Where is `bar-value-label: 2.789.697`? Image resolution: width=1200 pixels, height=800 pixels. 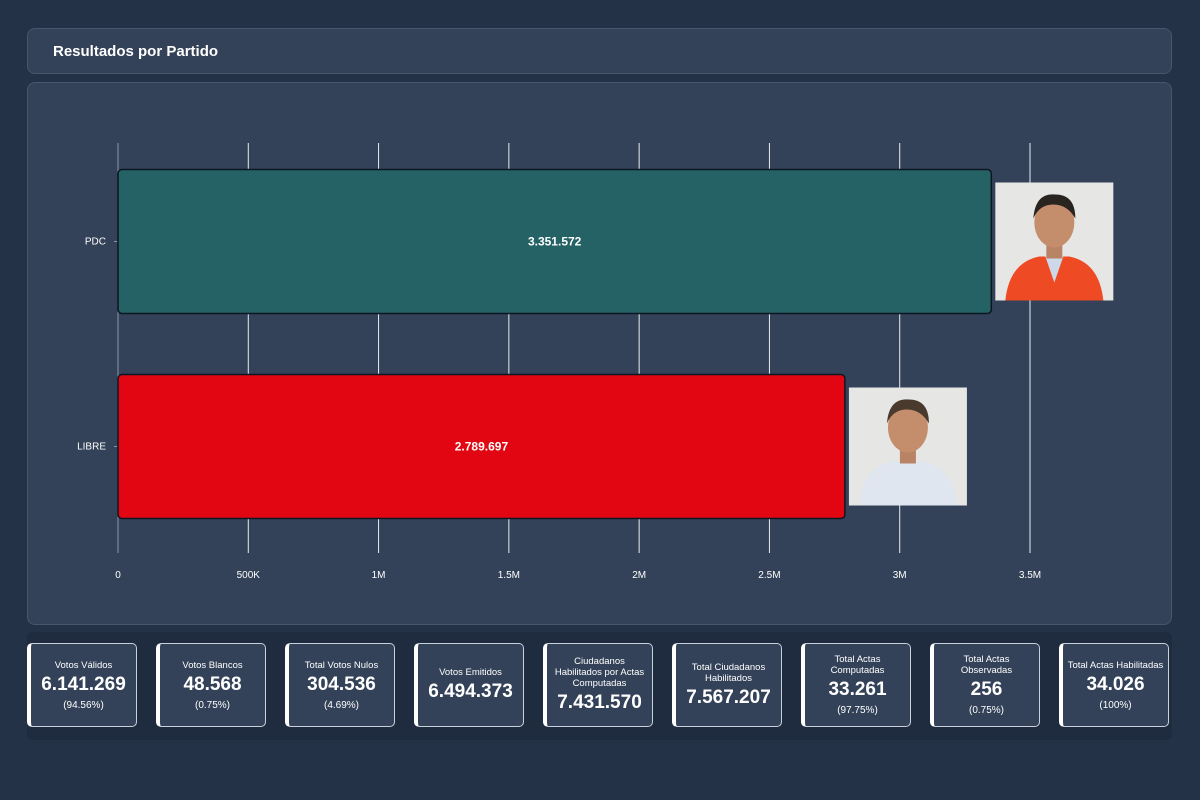
bar-value-label: 2.789.697 is located at coordinates (482, 447).